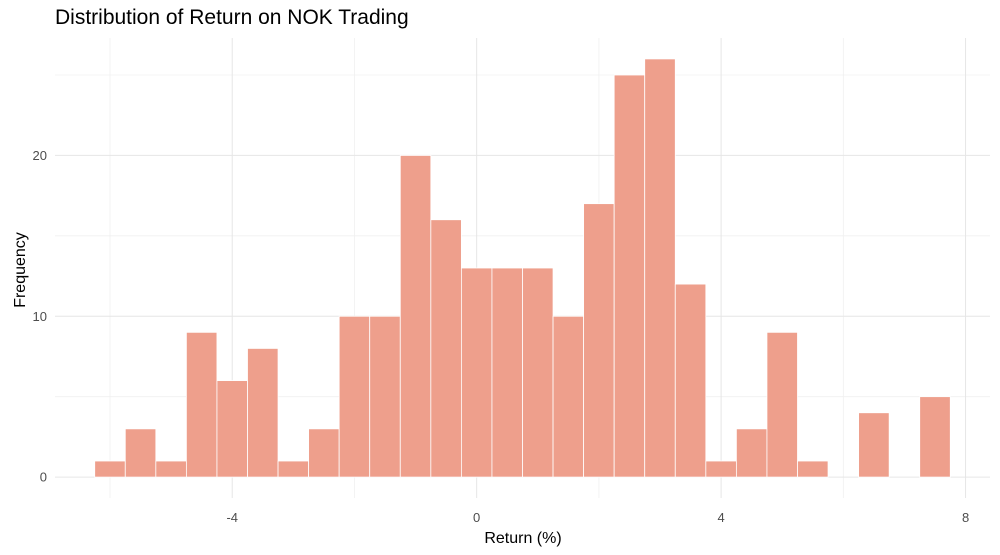 This screenshot has width=1000, height=555. I want to click on y-axis-ticks: 0 10 20, so click(40, 316).